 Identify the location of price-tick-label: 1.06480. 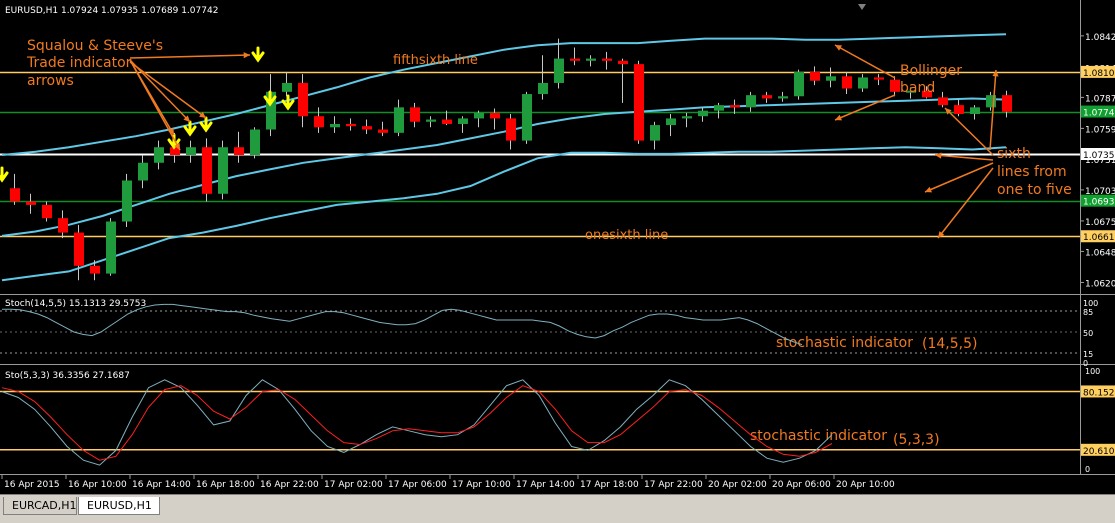
(1100, 253).